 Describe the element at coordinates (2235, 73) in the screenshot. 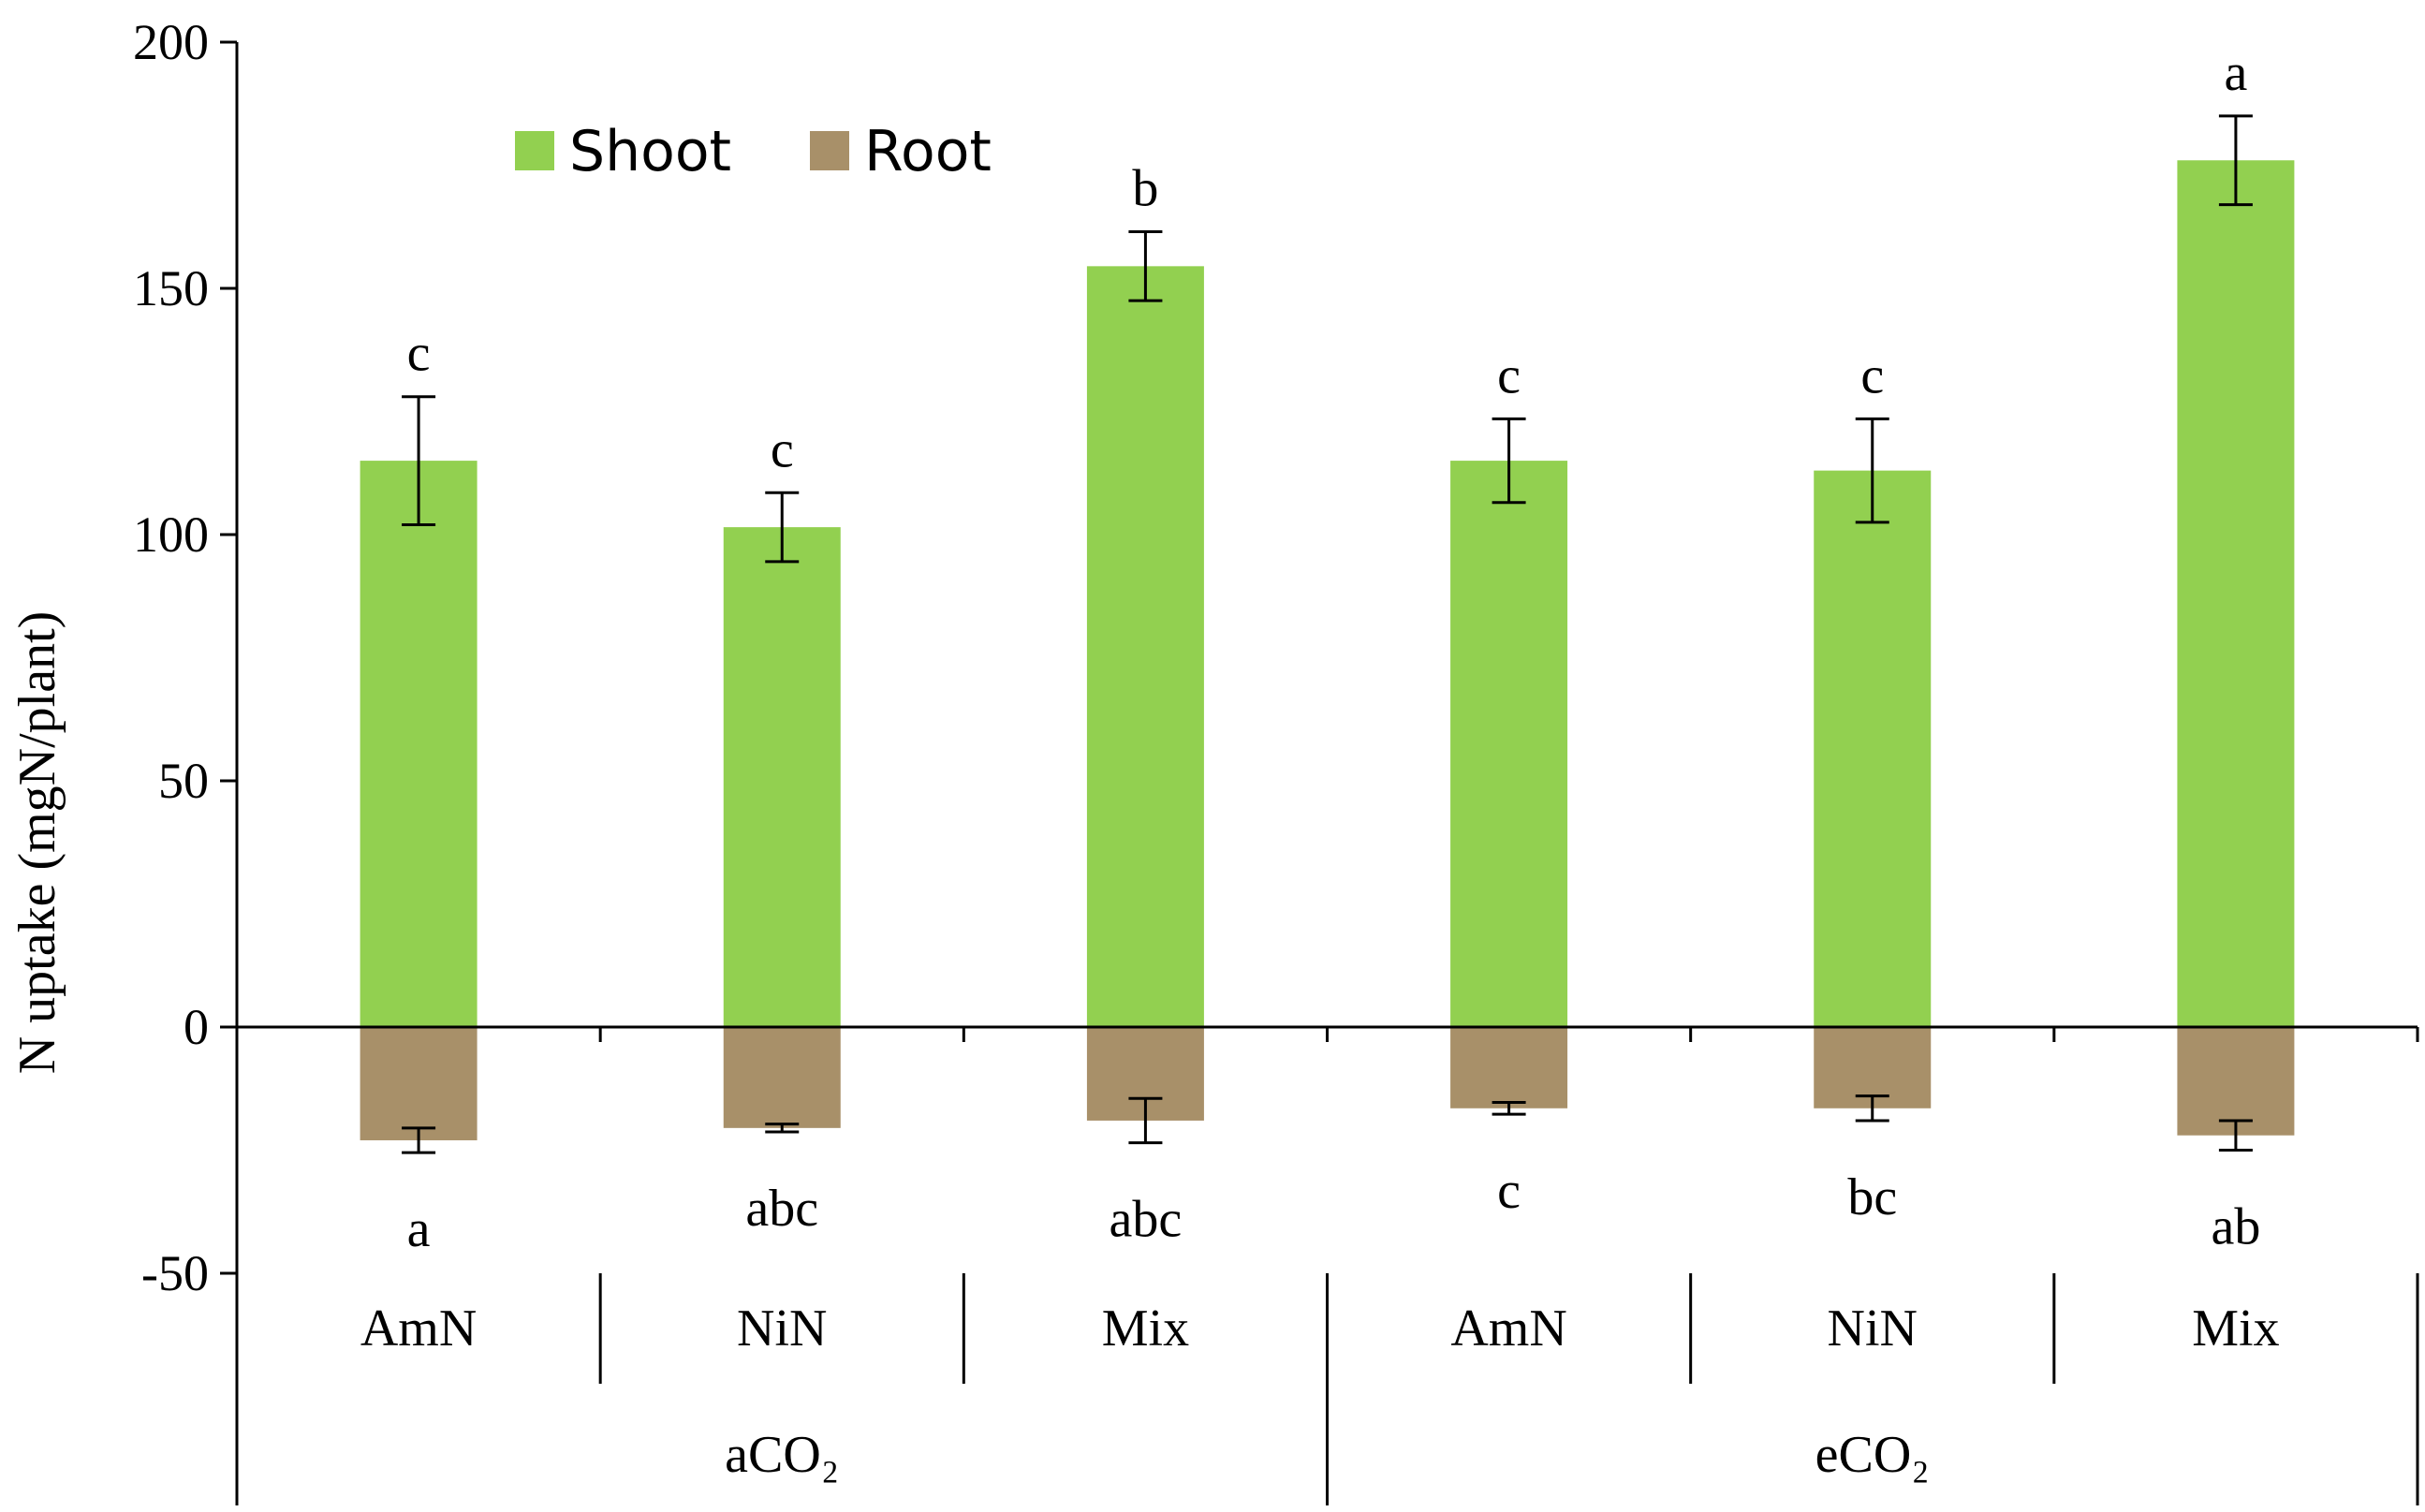

I see `sig-letter-shoot-5: a` at that location.